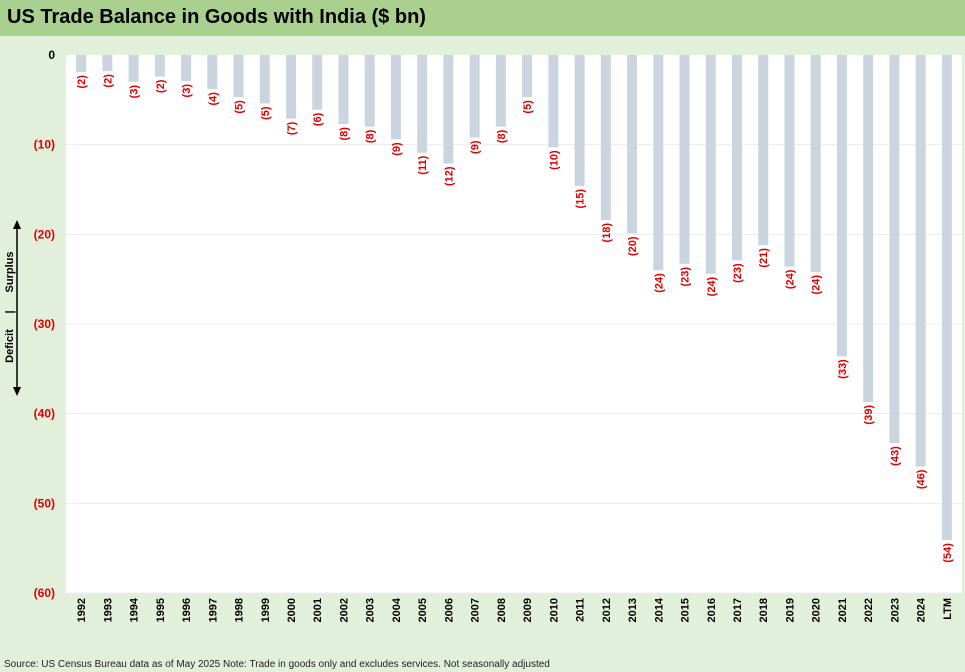 The width and height of the screenshot is (965, 672). What do you see at coordinates (817, 610) in the screenshot?
I see `x-tick-label: 2020` at bounding box center [817, 610].